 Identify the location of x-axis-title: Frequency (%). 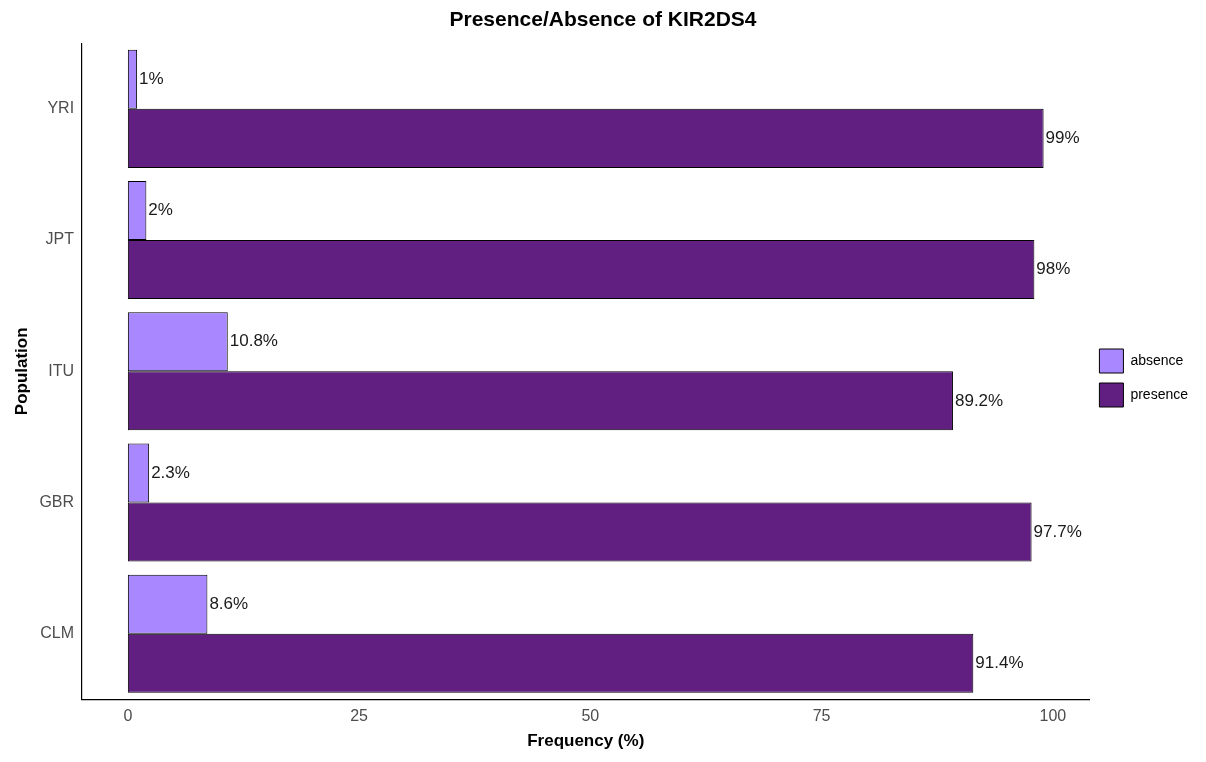
(586, 741).